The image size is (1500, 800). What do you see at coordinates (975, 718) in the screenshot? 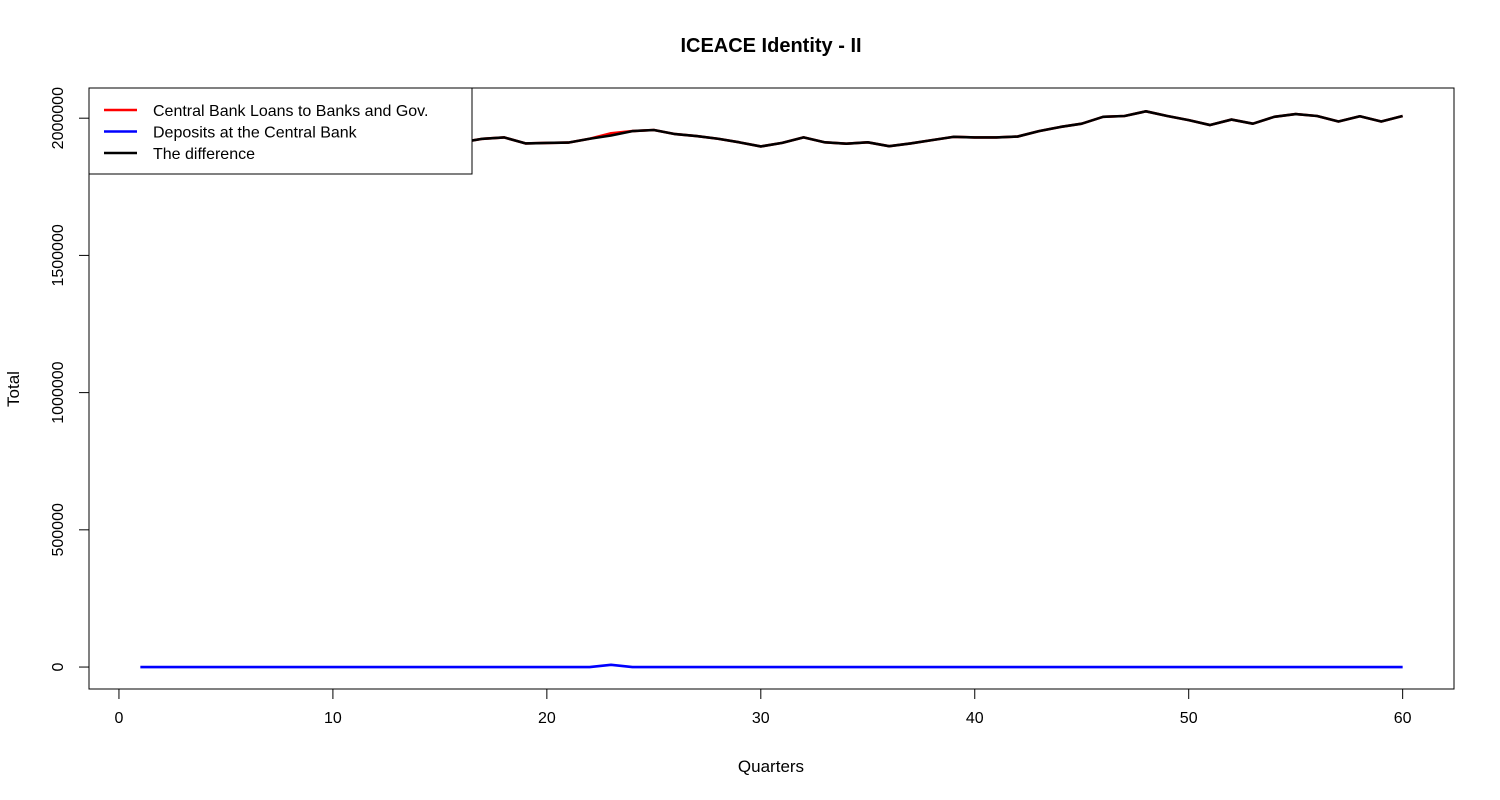
I see `x-tick-label: 40` at bounding box center [975, 718].